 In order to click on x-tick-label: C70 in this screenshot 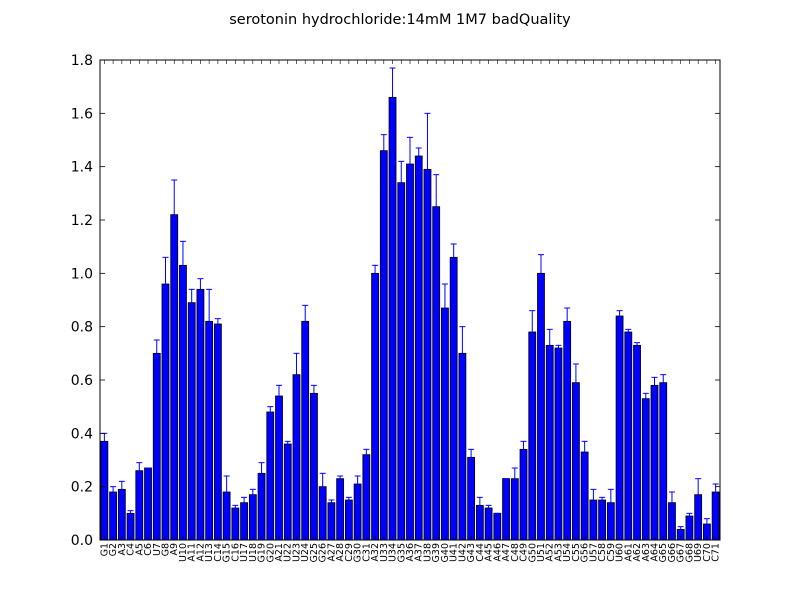, I will do `click(707, 552)`.